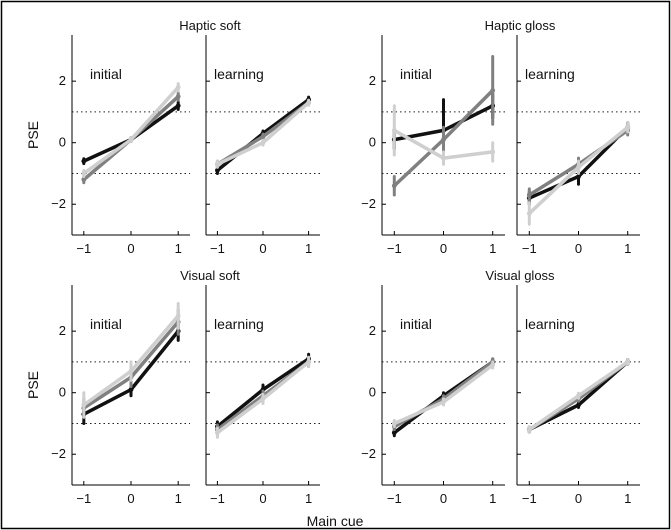  What do you see at coordinates (520, 25) in the screenshot?
I see `chart-title: Haptic gloss` at bounding box center [520, 25].